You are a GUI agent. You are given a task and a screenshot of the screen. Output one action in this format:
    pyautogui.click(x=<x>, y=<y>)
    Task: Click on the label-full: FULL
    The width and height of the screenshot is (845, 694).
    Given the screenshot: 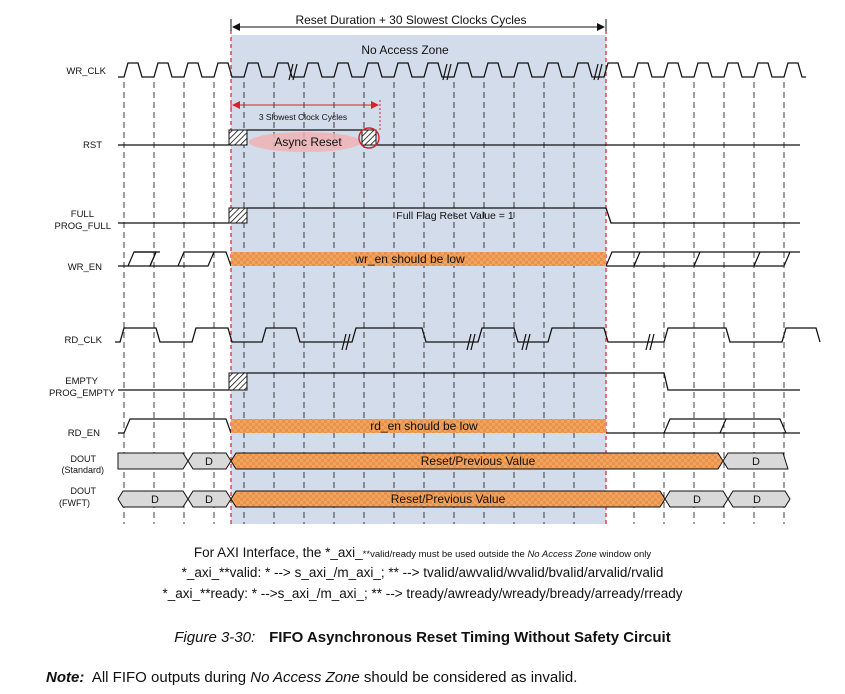 What is the action you would take?
    pyautogui.click(x=82, y=214)
    